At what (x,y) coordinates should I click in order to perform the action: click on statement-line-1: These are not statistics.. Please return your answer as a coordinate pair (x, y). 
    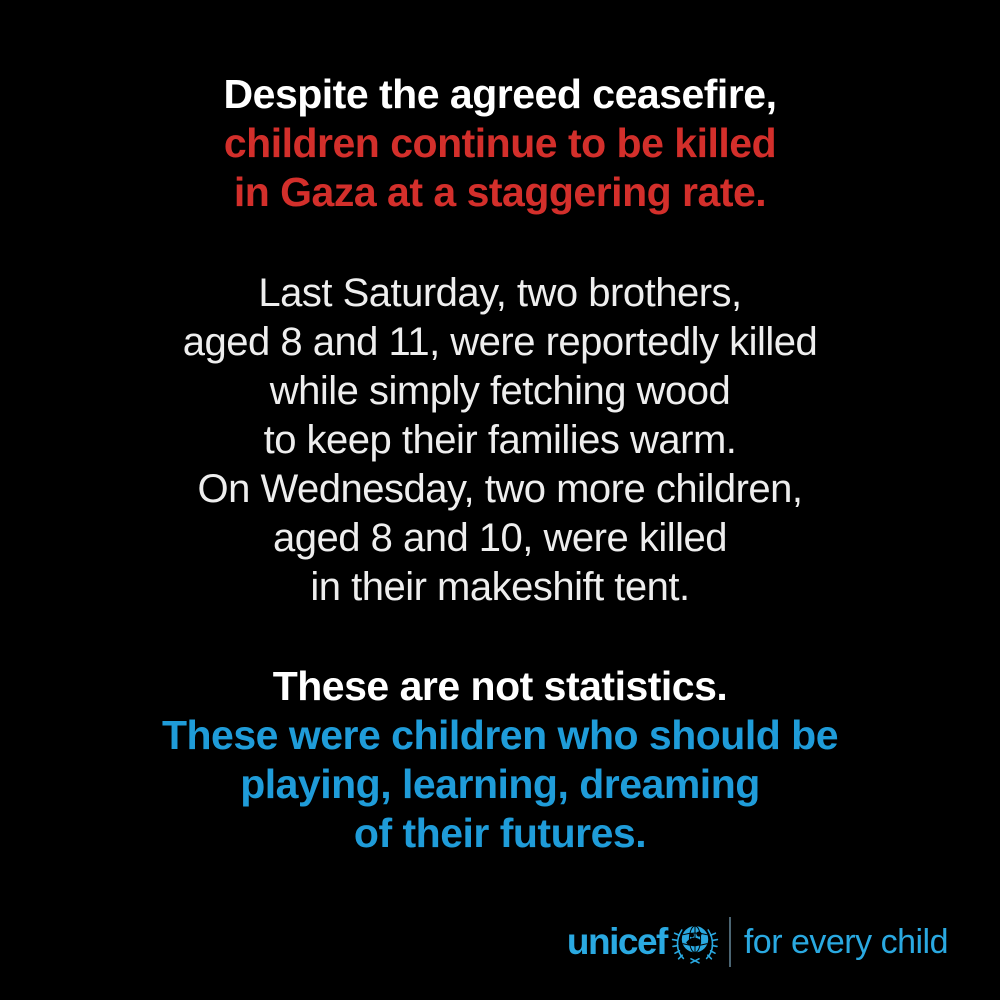
    Looking at the image, I should click on (500, 686).